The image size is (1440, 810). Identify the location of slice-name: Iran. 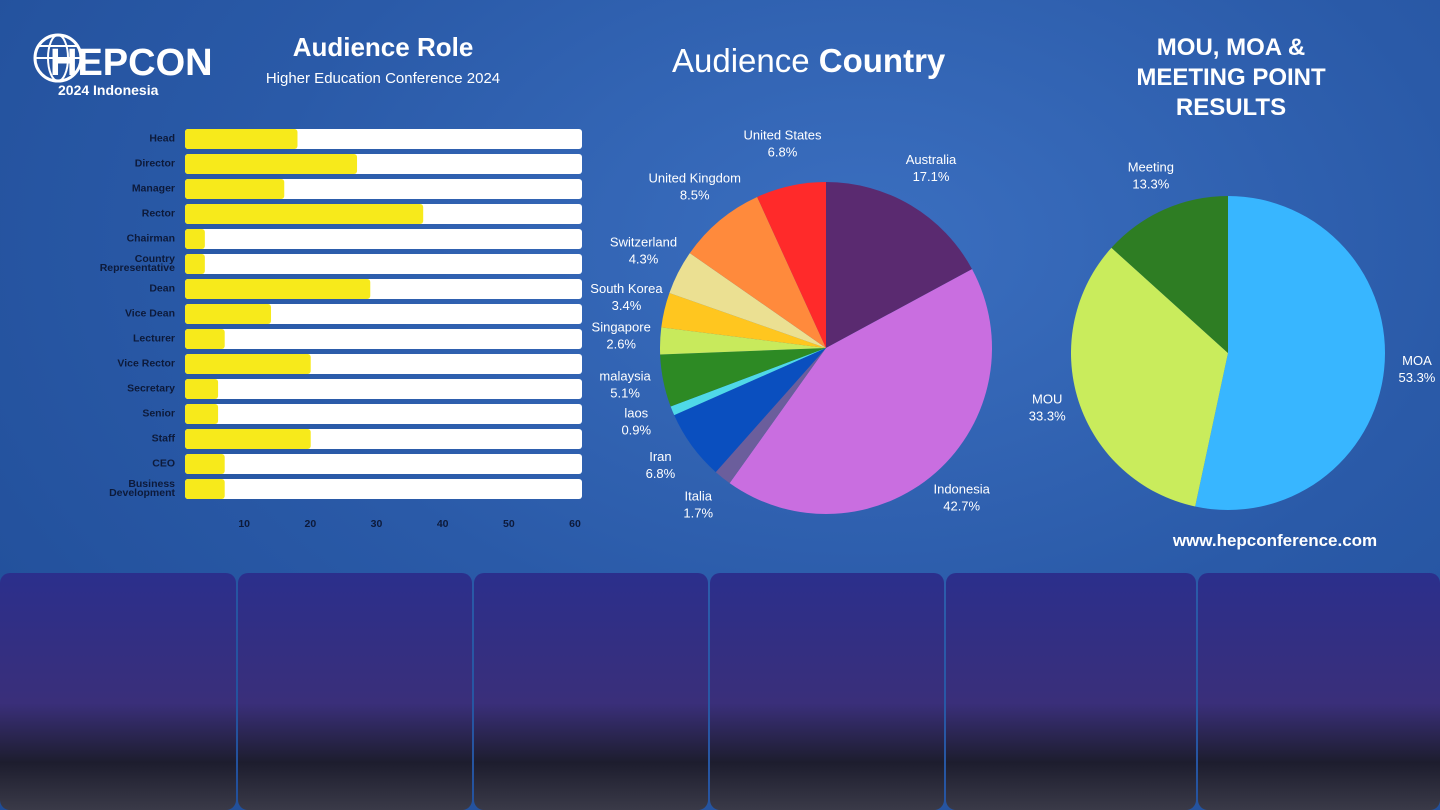
(660, 456).